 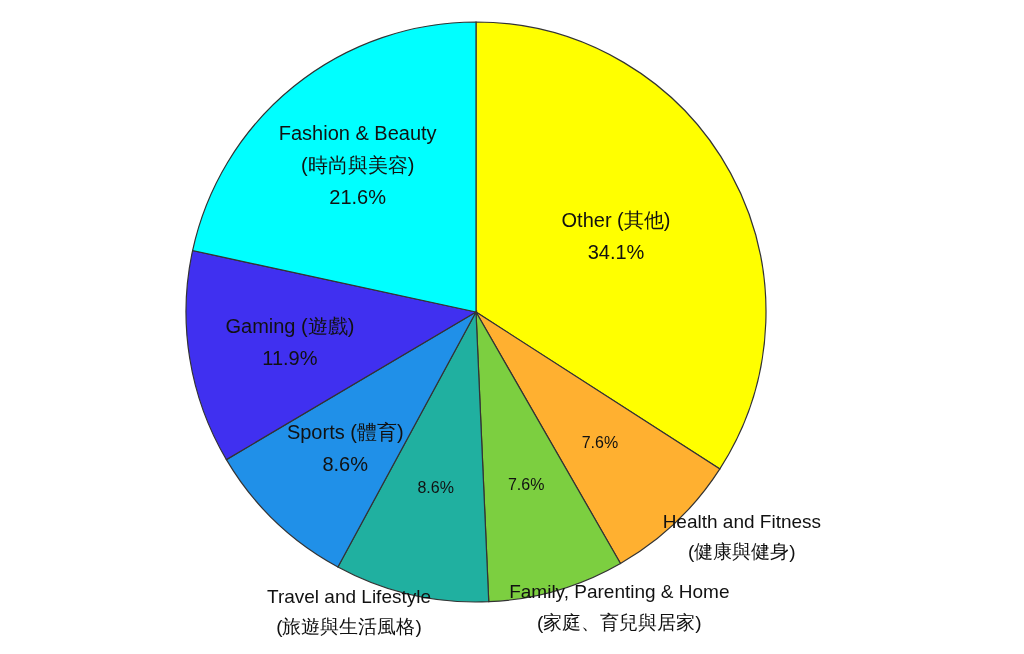 What do you see at coordinates (290, 358) in the screenshot?
I see `data-label: 11.9%` at bounding box center [290, 358].